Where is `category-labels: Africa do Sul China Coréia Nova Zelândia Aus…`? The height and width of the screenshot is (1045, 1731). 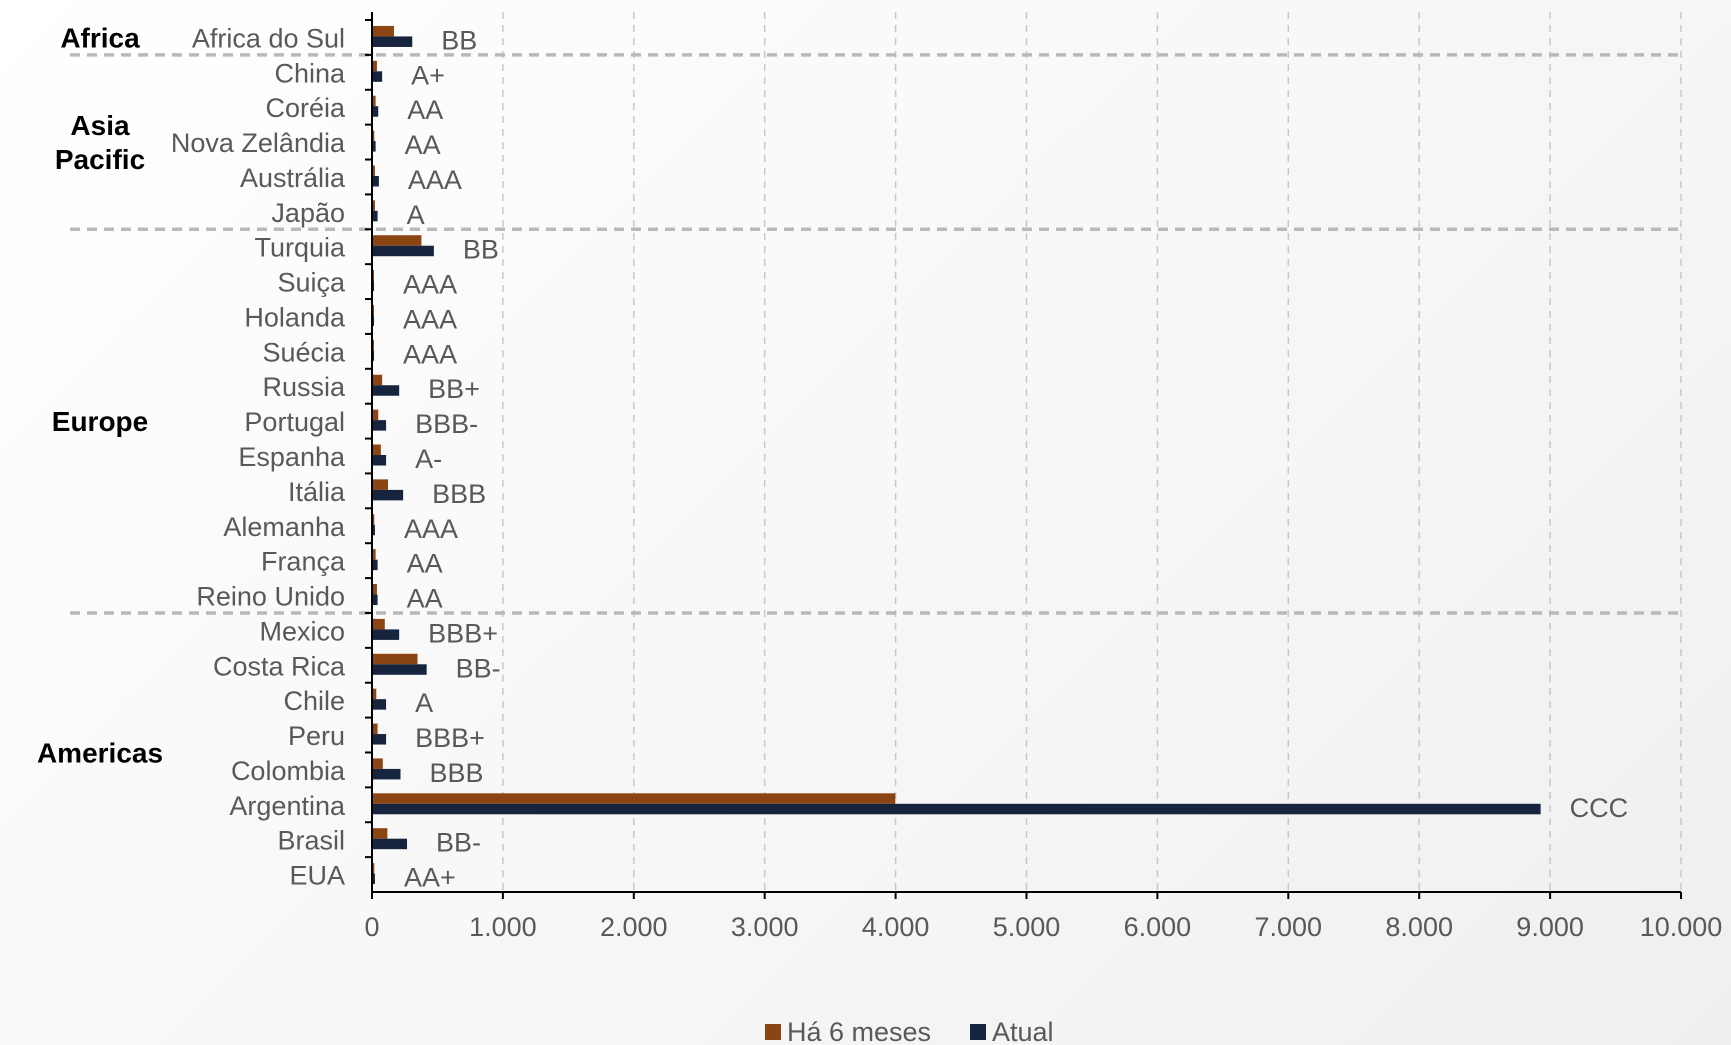 category-labels: Africa do Sul China Coréia Nova Zelândia Aus… is located at coordinates (258, 456).